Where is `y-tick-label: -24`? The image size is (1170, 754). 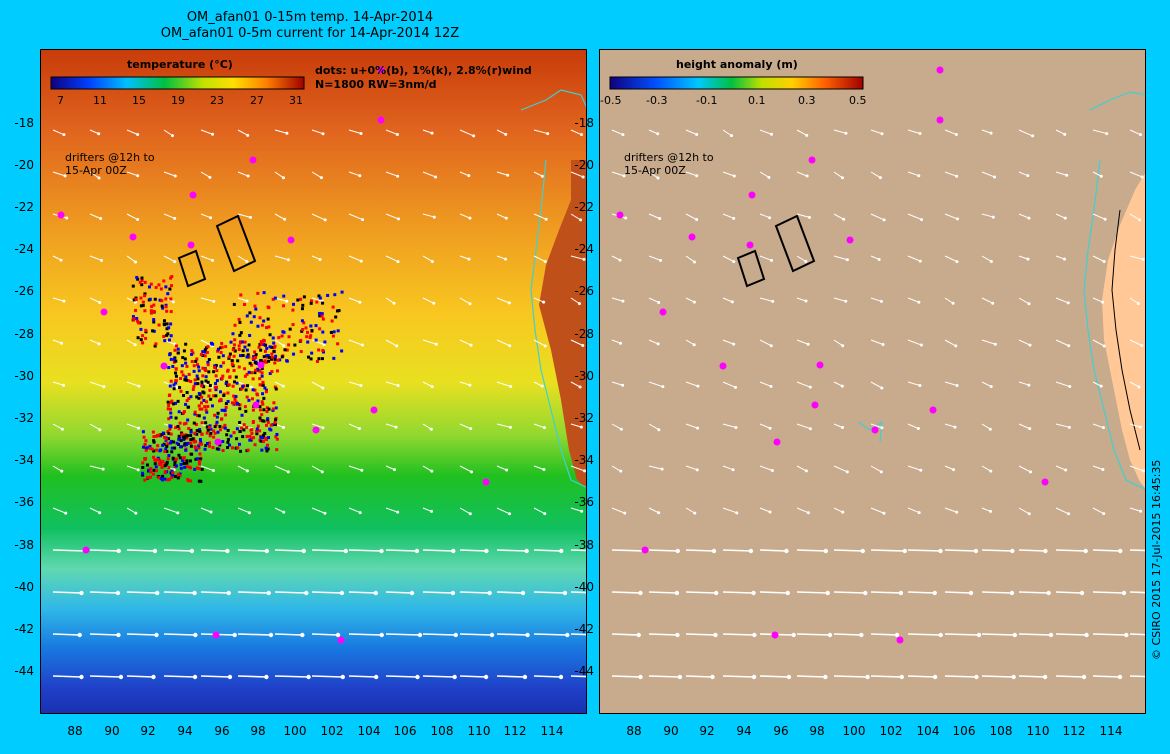
y-tick-label: -24 is located at coordinates (24, 249).